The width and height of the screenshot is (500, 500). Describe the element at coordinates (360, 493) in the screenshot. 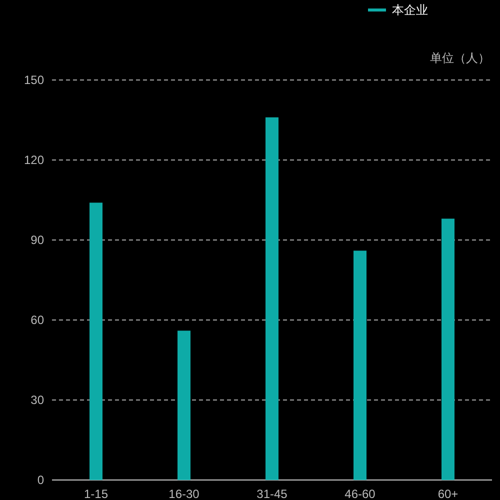

I see `x-tick-label: 46-60` at that location.